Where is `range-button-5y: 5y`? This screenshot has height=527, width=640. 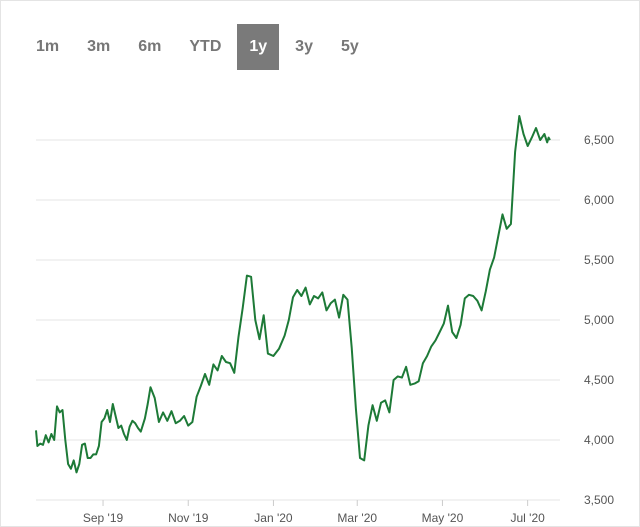
range-button-5y: 5y is located at coordinates (349, 46).